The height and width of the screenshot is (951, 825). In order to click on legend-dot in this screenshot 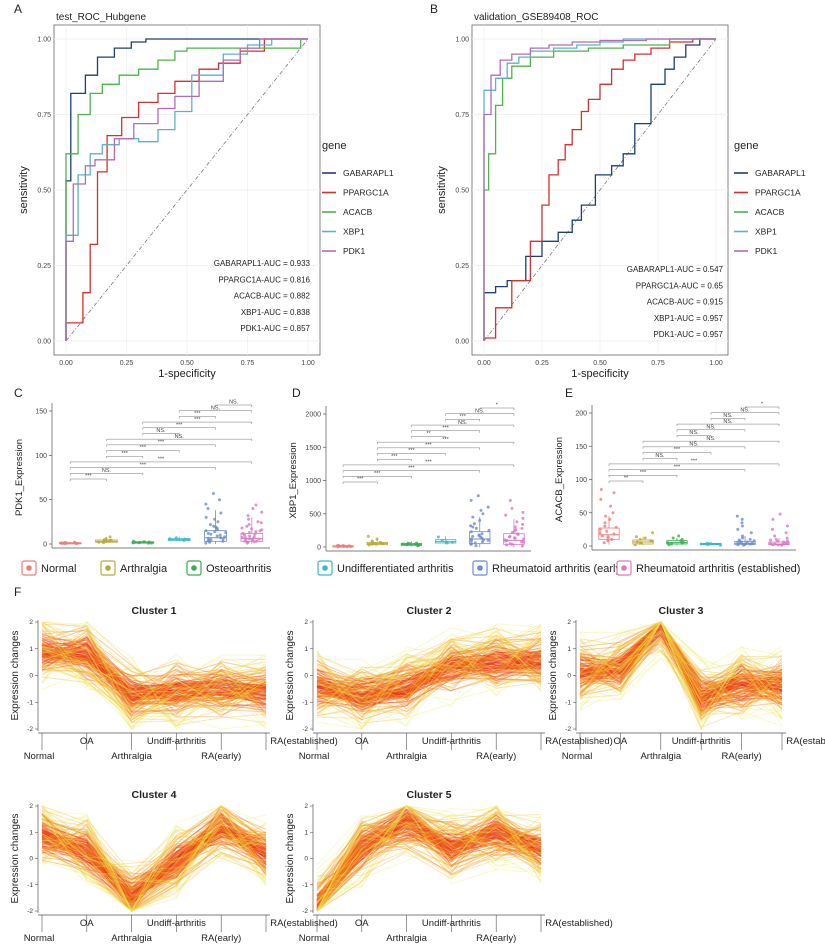, I will do `click(194, 568)`.